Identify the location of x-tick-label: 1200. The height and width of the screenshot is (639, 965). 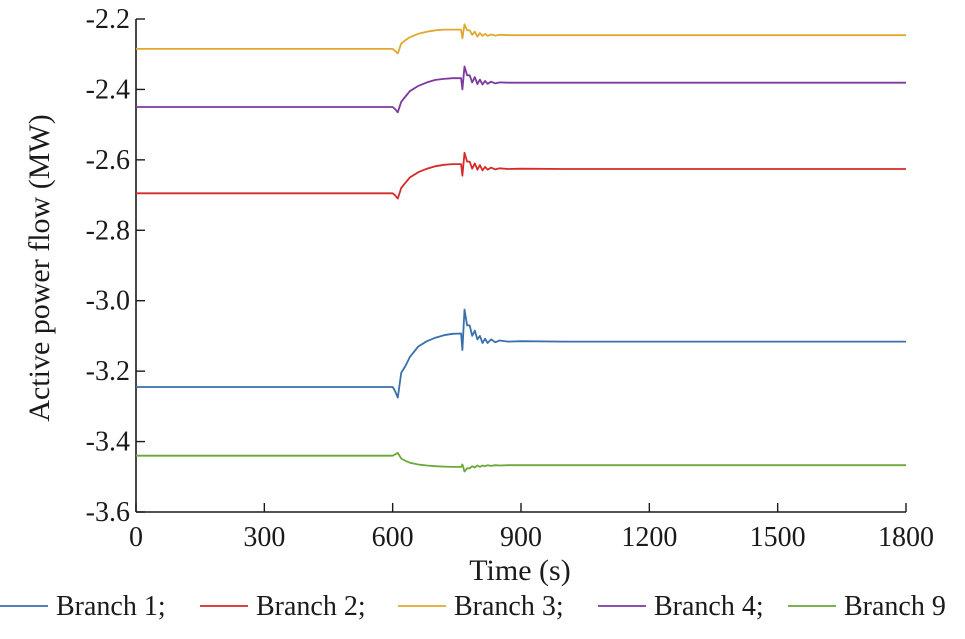
(649, 537).